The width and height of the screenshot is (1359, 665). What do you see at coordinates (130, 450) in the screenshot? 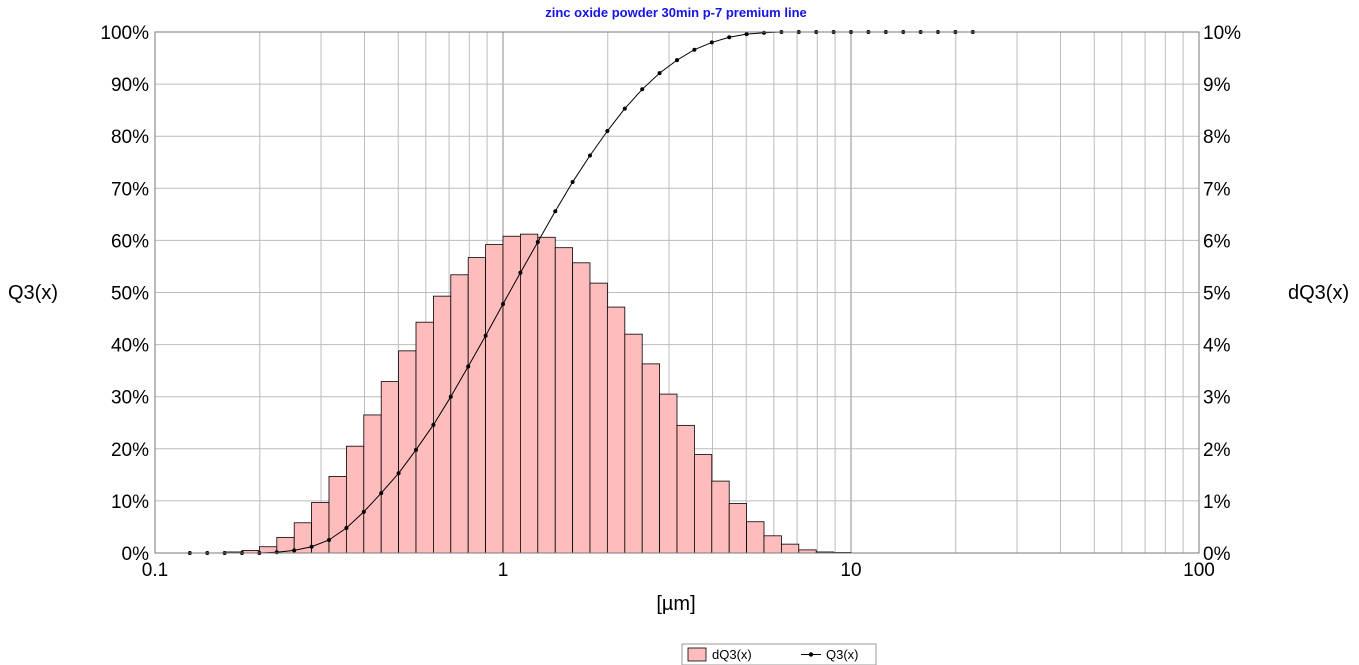
I see `y-left-tick-label: 20%` at bounding box center [130, 450].